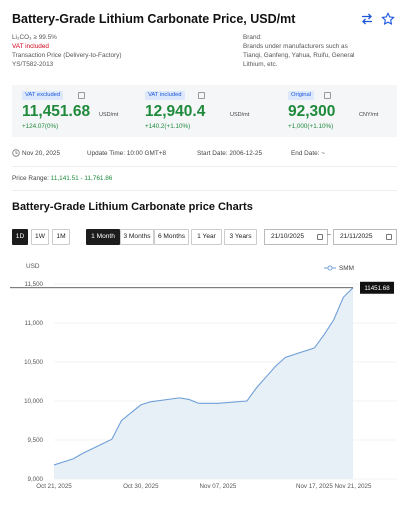 This screenshot has width=409, height=508. I want to click on price-change: +124.07(0%), so click(40, 126).